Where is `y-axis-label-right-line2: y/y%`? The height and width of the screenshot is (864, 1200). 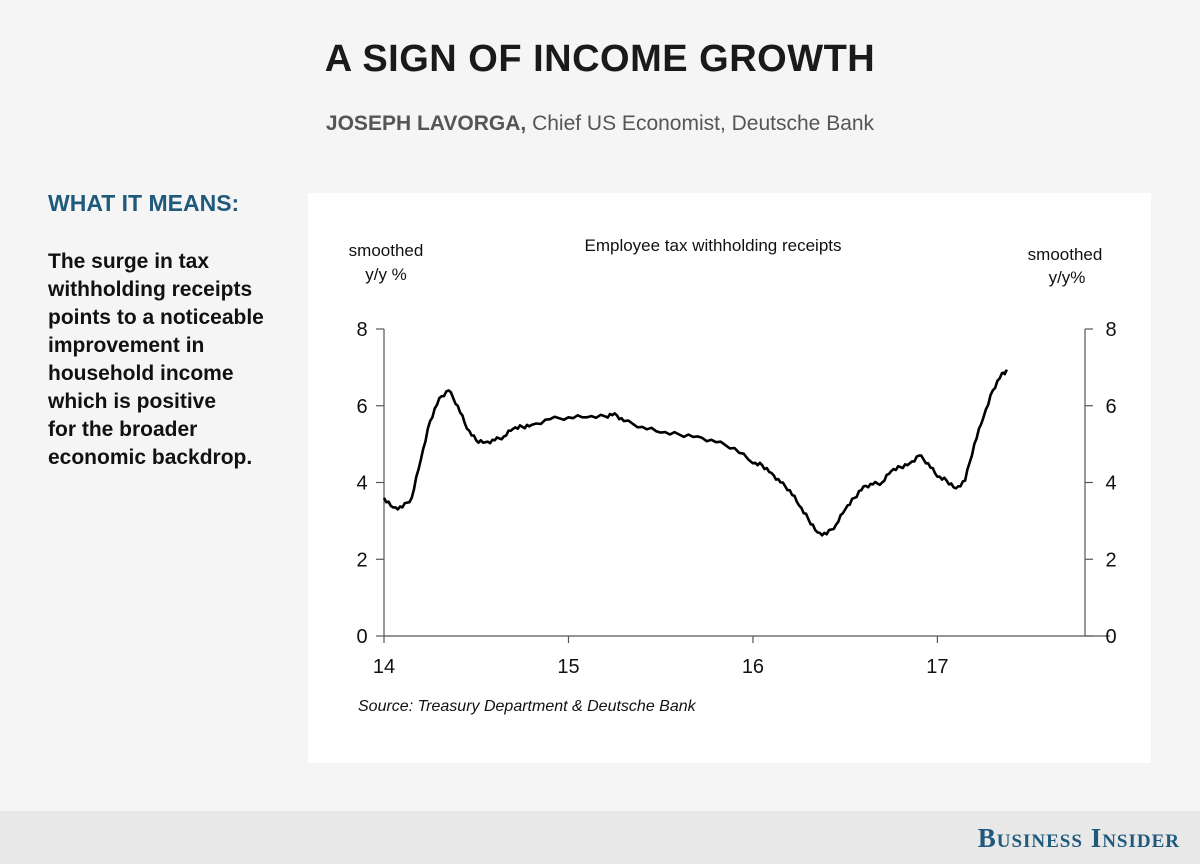
y-axis-label-right-line2: y/y% is located at coordinates (1067, 277).